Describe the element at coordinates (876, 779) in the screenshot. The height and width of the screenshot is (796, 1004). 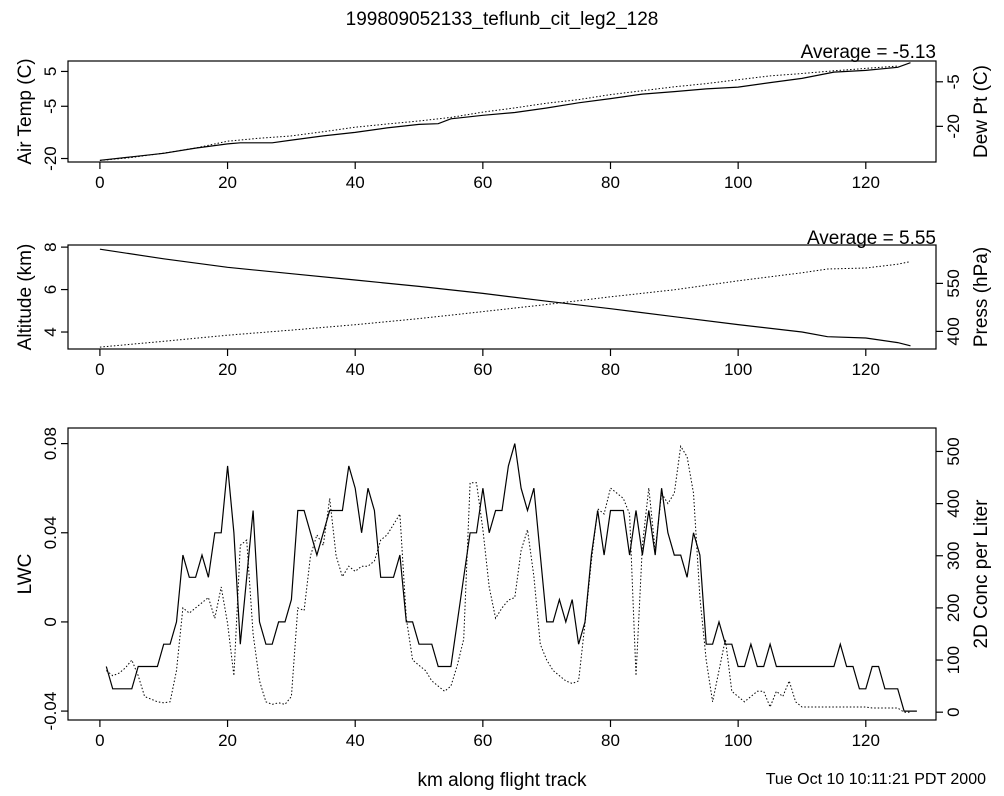
I see `timestamp: Tue Oct 10 10:11:21 PDT 2000` at that location.